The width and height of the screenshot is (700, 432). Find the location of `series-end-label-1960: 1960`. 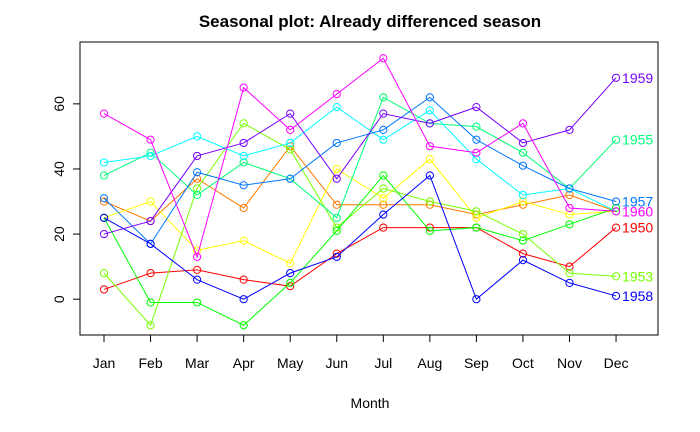

series-end-label-1960: 1960 is located at coordinates (637, 211).